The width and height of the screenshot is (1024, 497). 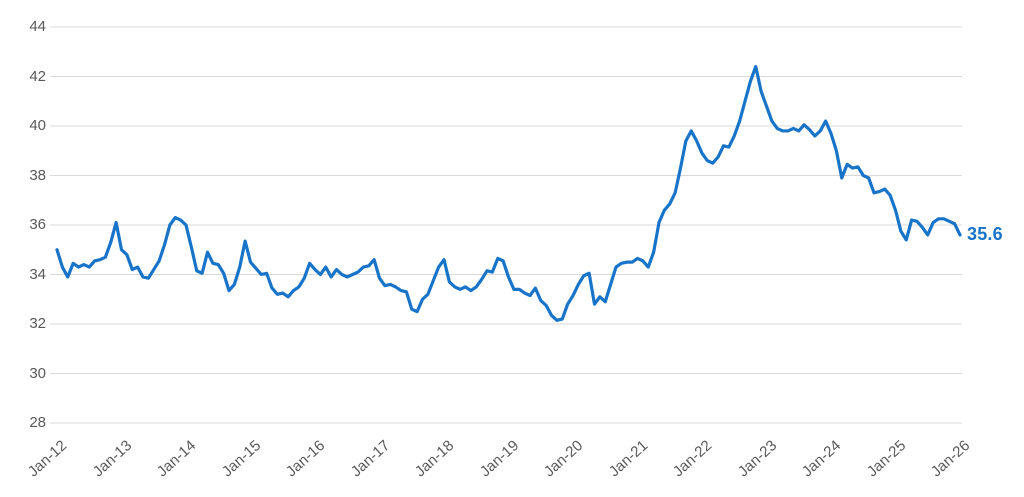 What do you see at coordinates (37, 224) in the screenshot?
I see `y-axis-tick-label: 36` at bounding box center [37, 224].